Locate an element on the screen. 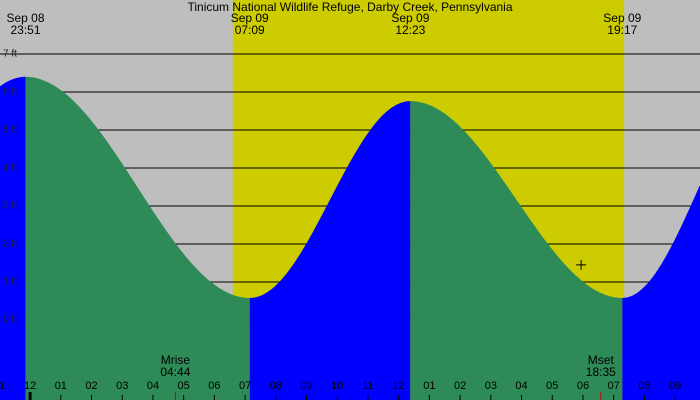 The width and height of the screenshot is (700, 400). moon-label: Mrise is located at coordinates (176, 360).